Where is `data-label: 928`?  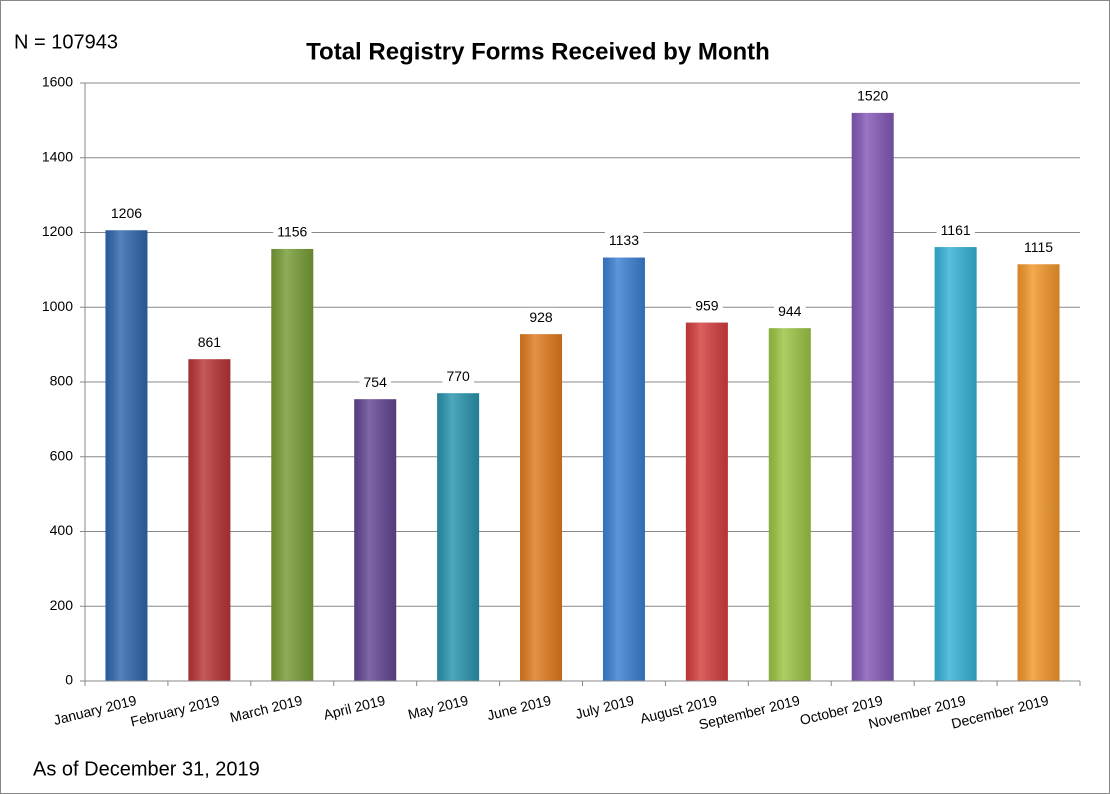
data-label: 928 is located at coordinates (541, 317).